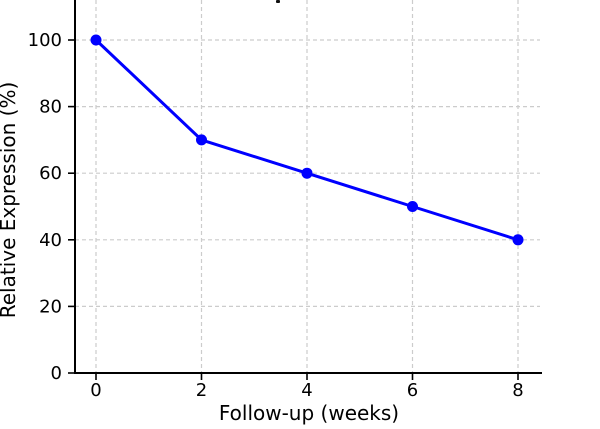  I want to click on x-tick-label: 2, so click(201, 390).